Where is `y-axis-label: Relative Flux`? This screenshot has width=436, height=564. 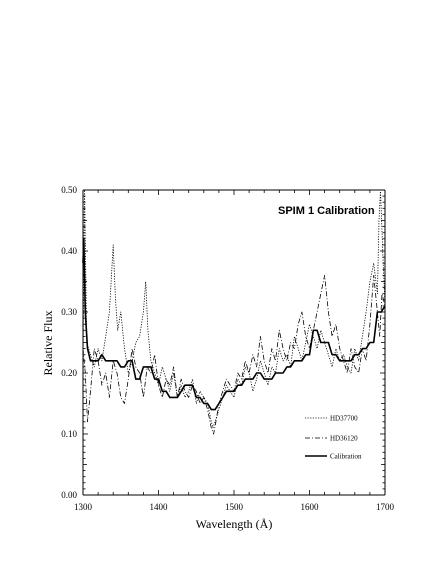 y-axis-label: Relative Flux is located at coordinates (48, 343).